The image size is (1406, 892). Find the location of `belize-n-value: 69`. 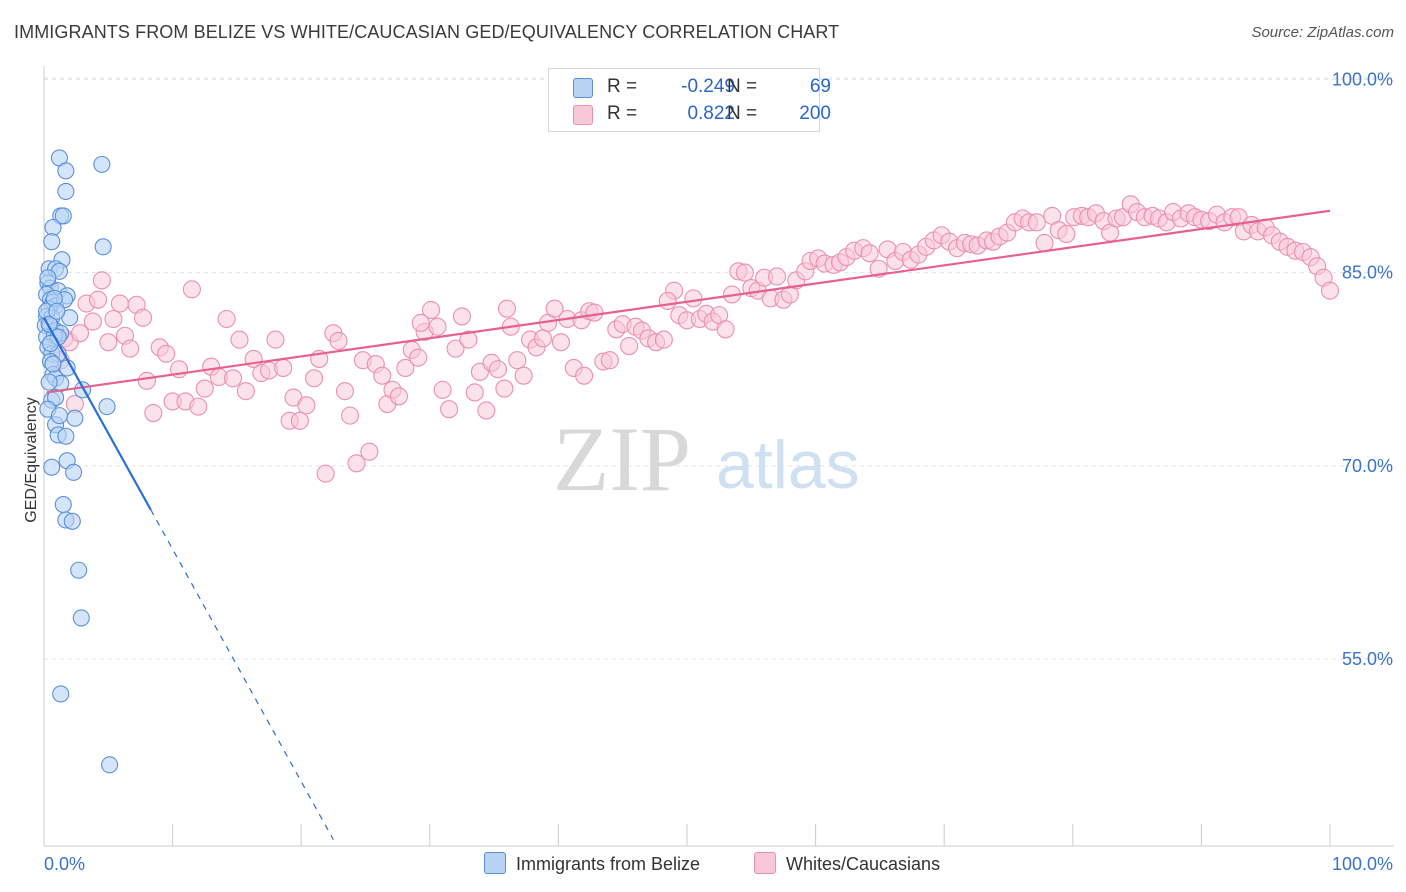

belize-n-value: 69 is located at coordinates (820, 86).